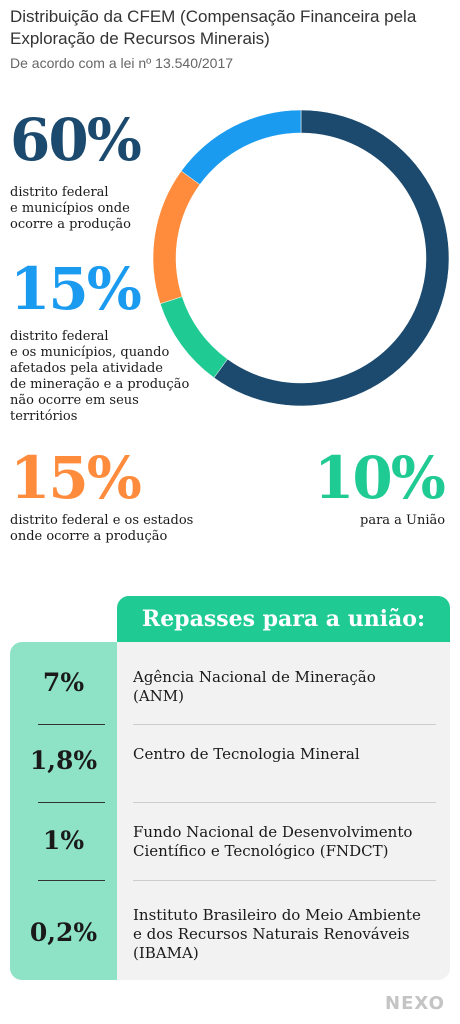 The image size is (460, 1024). What do you see at coordinates (166, 953) in the screenshot?
I see `row-line: (IBAMA)` at bounding box center [166, 953].